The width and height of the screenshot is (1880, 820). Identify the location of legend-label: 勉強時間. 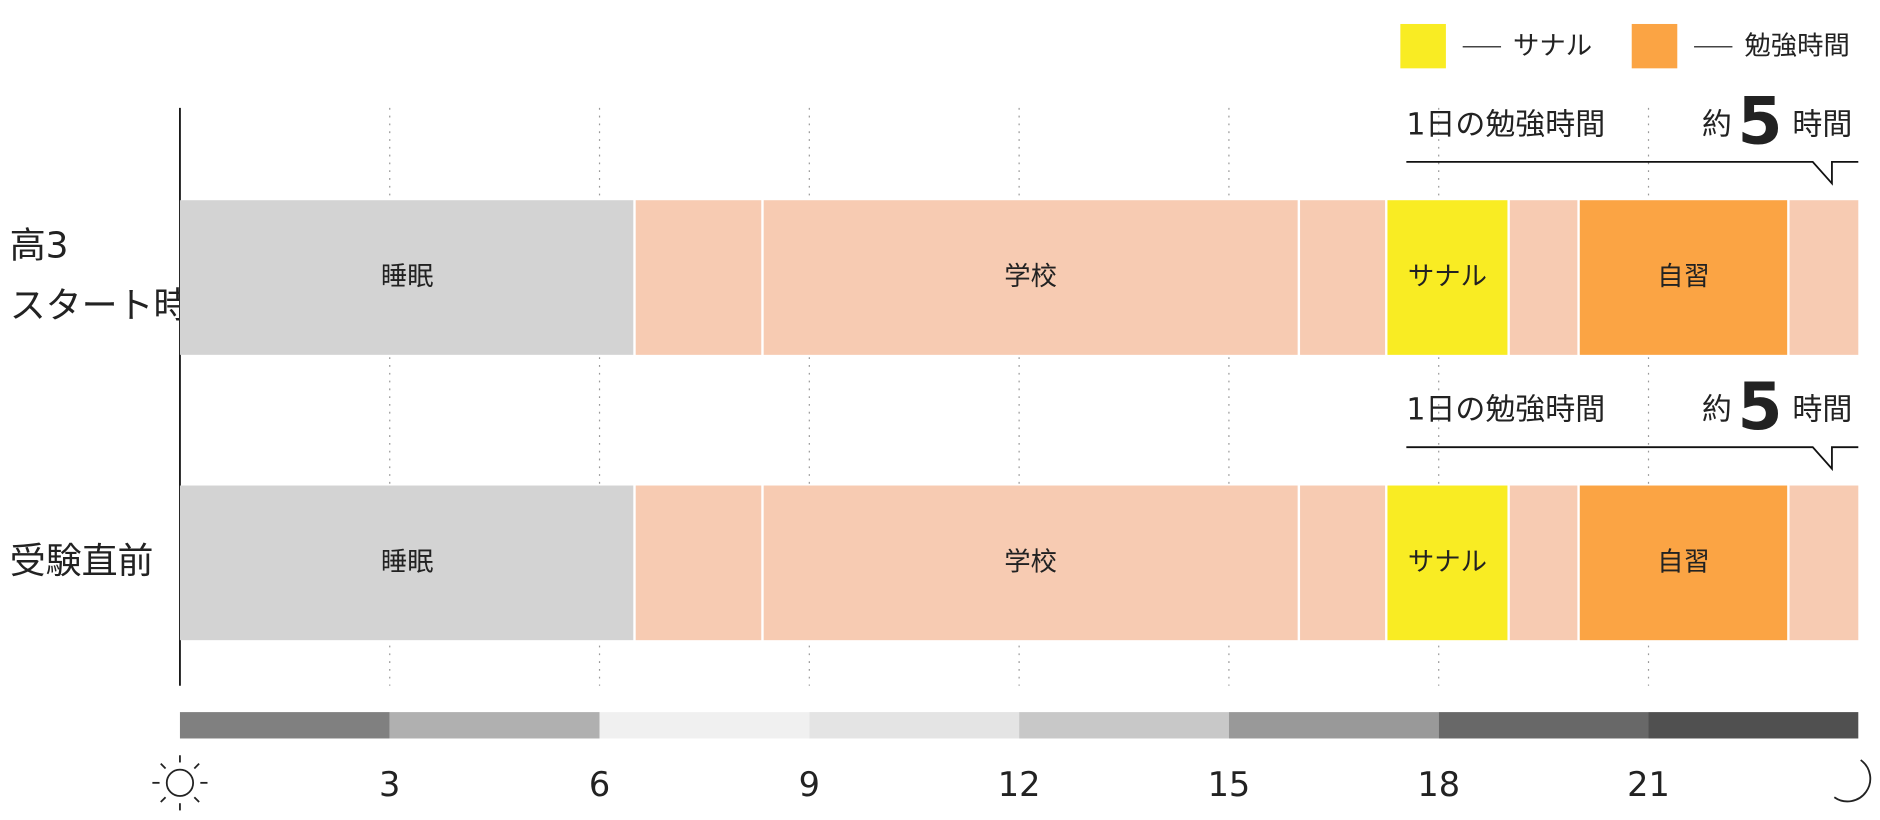
(1796, 46).